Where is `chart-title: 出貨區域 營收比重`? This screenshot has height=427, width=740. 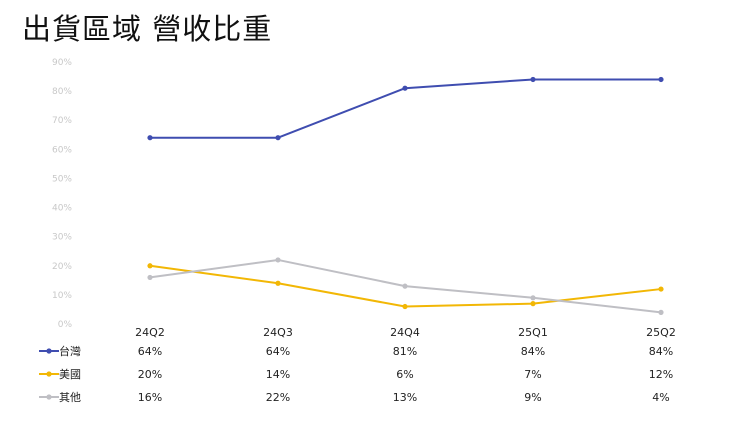 chart-title: 出貨區域 營收比重 is located at coordinates (147, 29).